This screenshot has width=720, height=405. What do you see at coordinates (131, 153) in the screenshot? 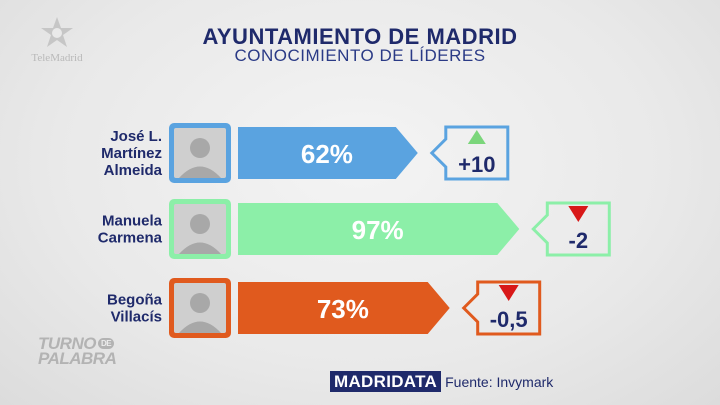
I see `category-label: José L. Martínez Almeida` at bounding box center [131, 153].